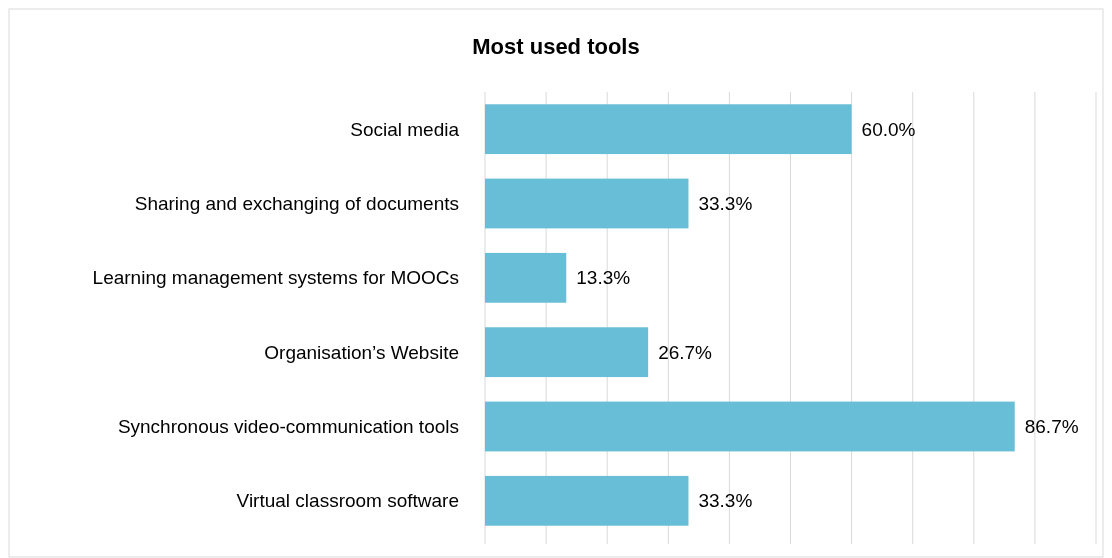 This screenshot has width=1112, height=558. What do you see at coordinates (347, 501) in the screenshot?
I see `y-tick-label: Virtual classroom software` at bounding box center [347, 501].